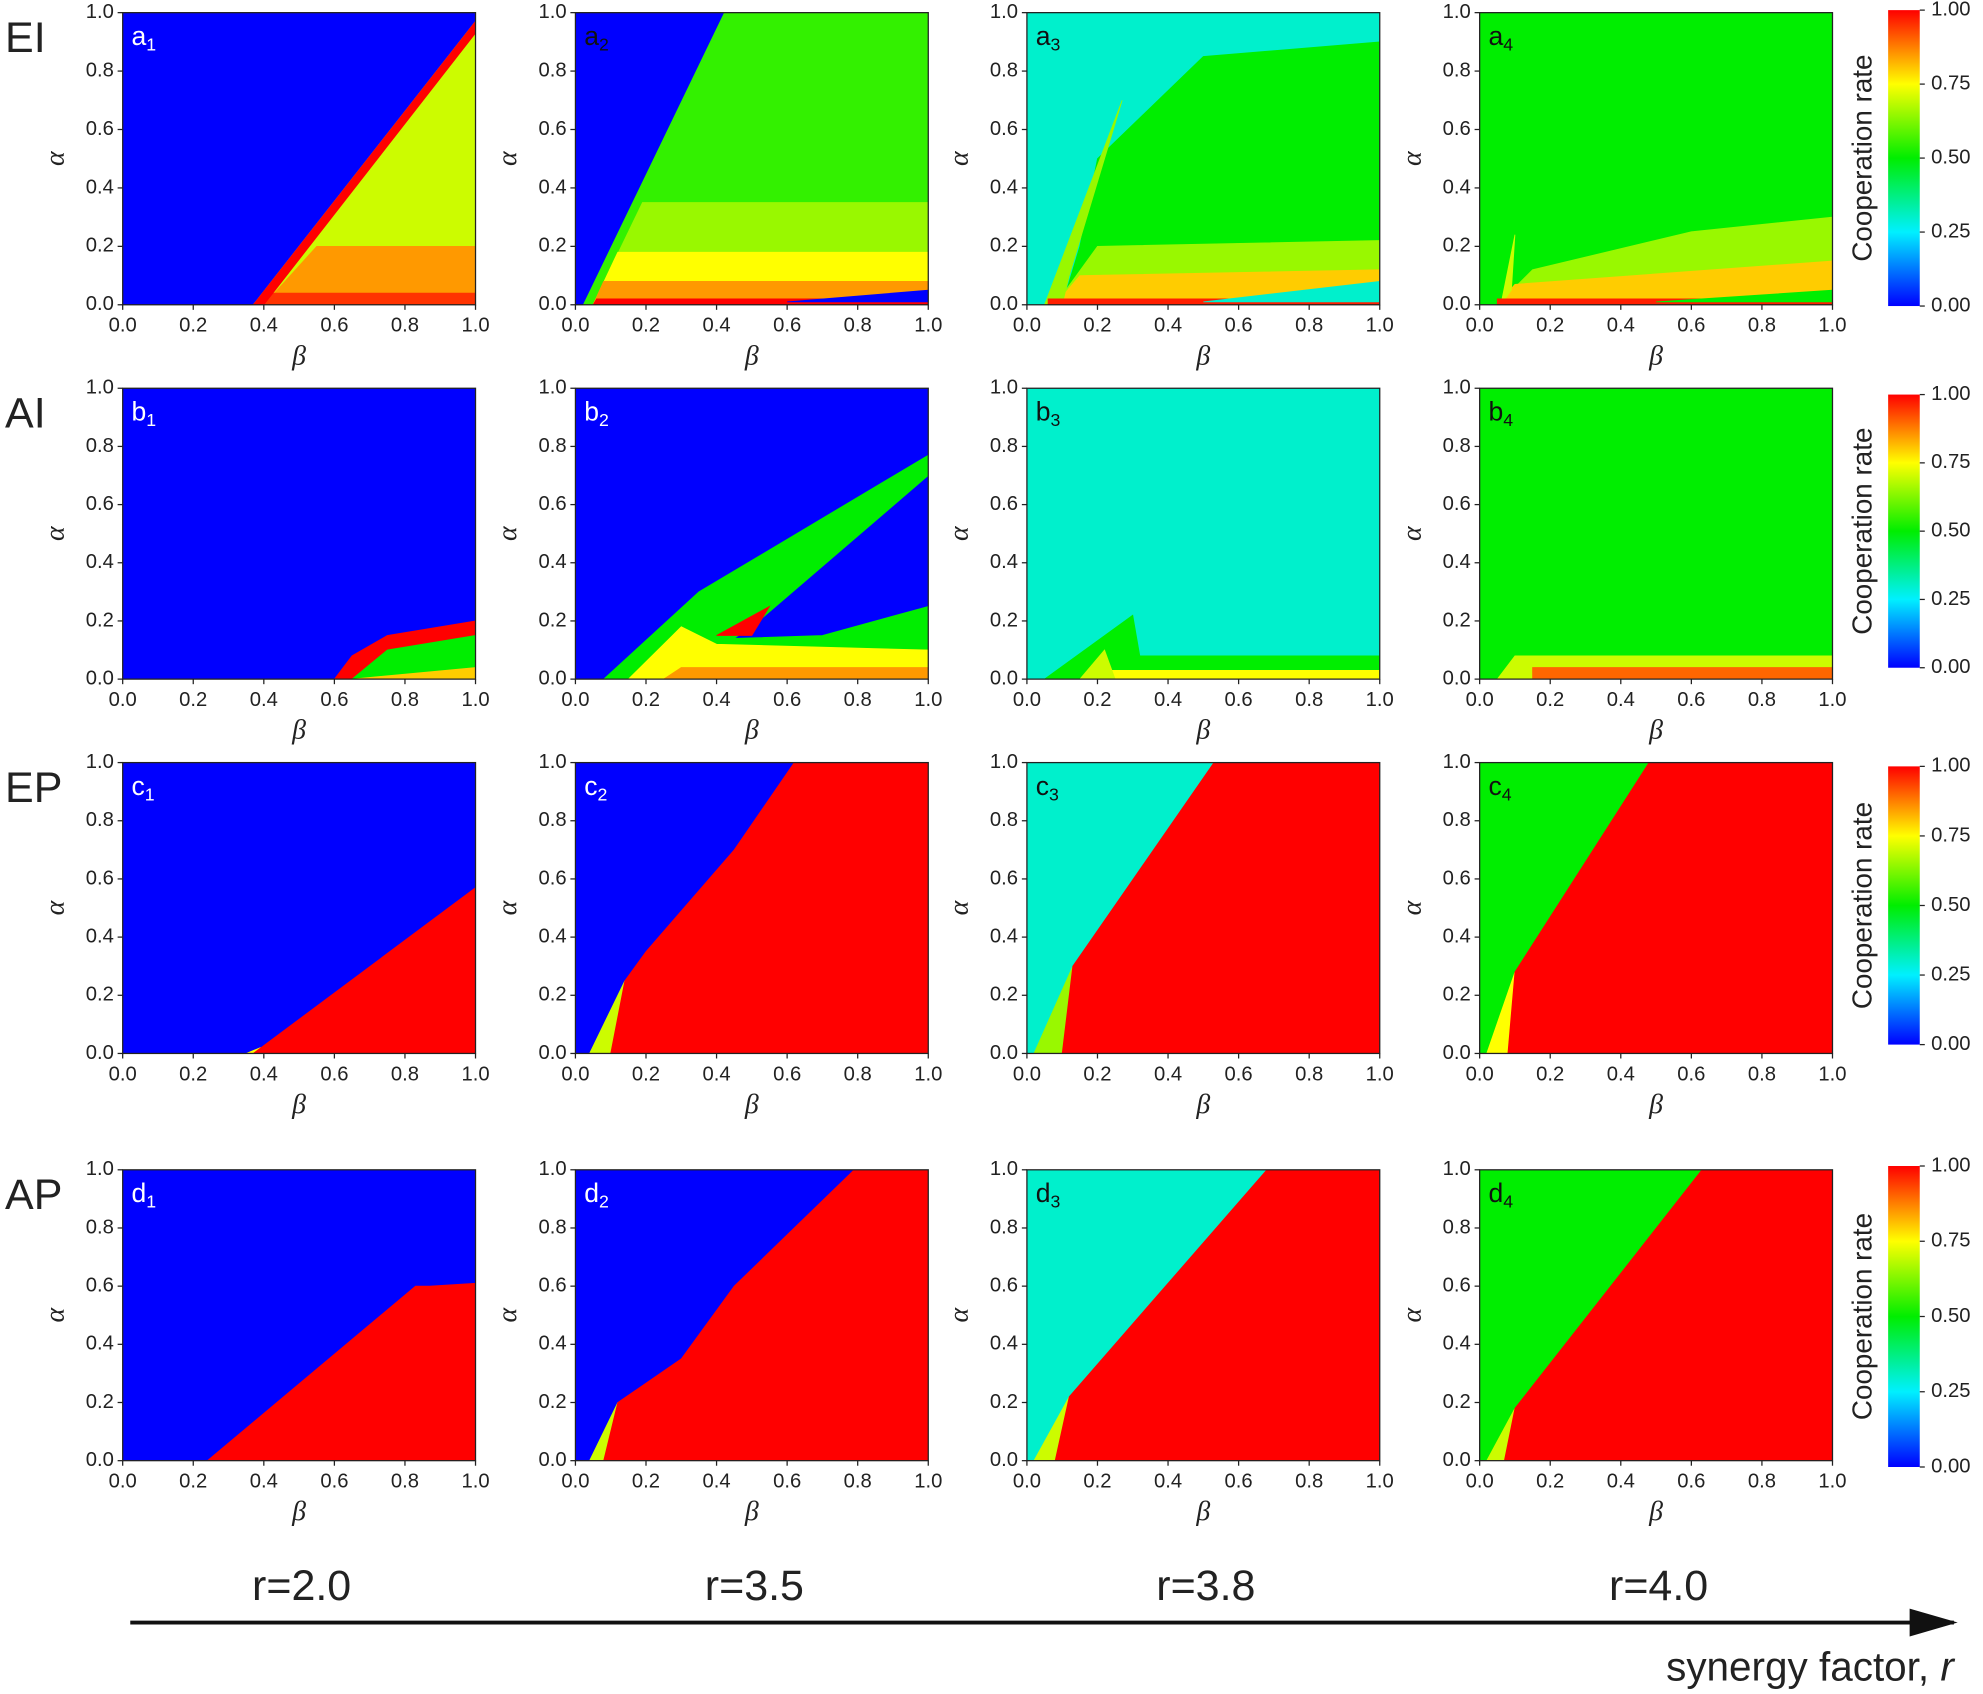 The height and width of the screenshot is (1694, 1983). What do you see at coordinates (1550, 1482) in the screenshot?
I see `x-tick-label: 0.2` at bounding box center [1550, 1482].